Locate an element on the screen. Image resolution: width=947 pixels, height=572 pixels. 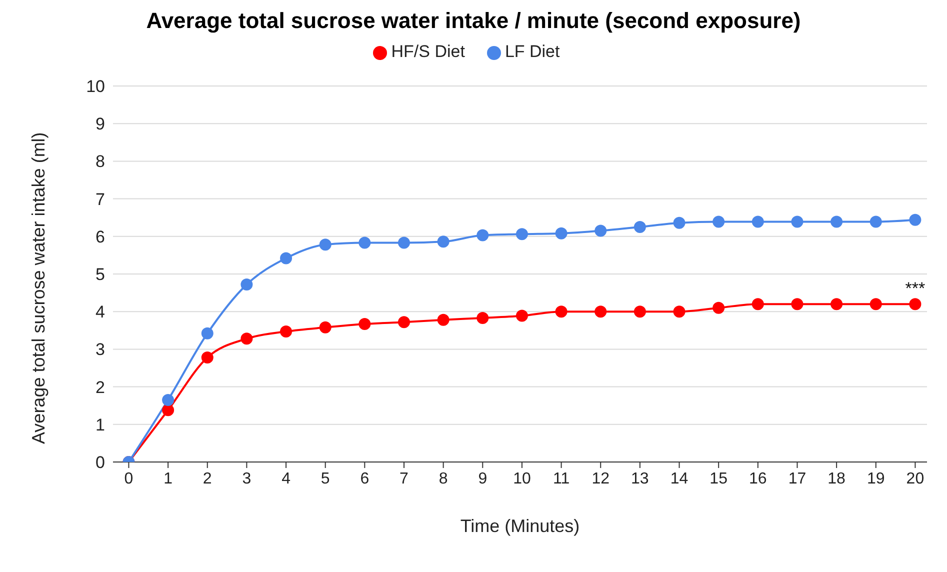
y-tick-label: 4 is located at coordinates (100, 312).